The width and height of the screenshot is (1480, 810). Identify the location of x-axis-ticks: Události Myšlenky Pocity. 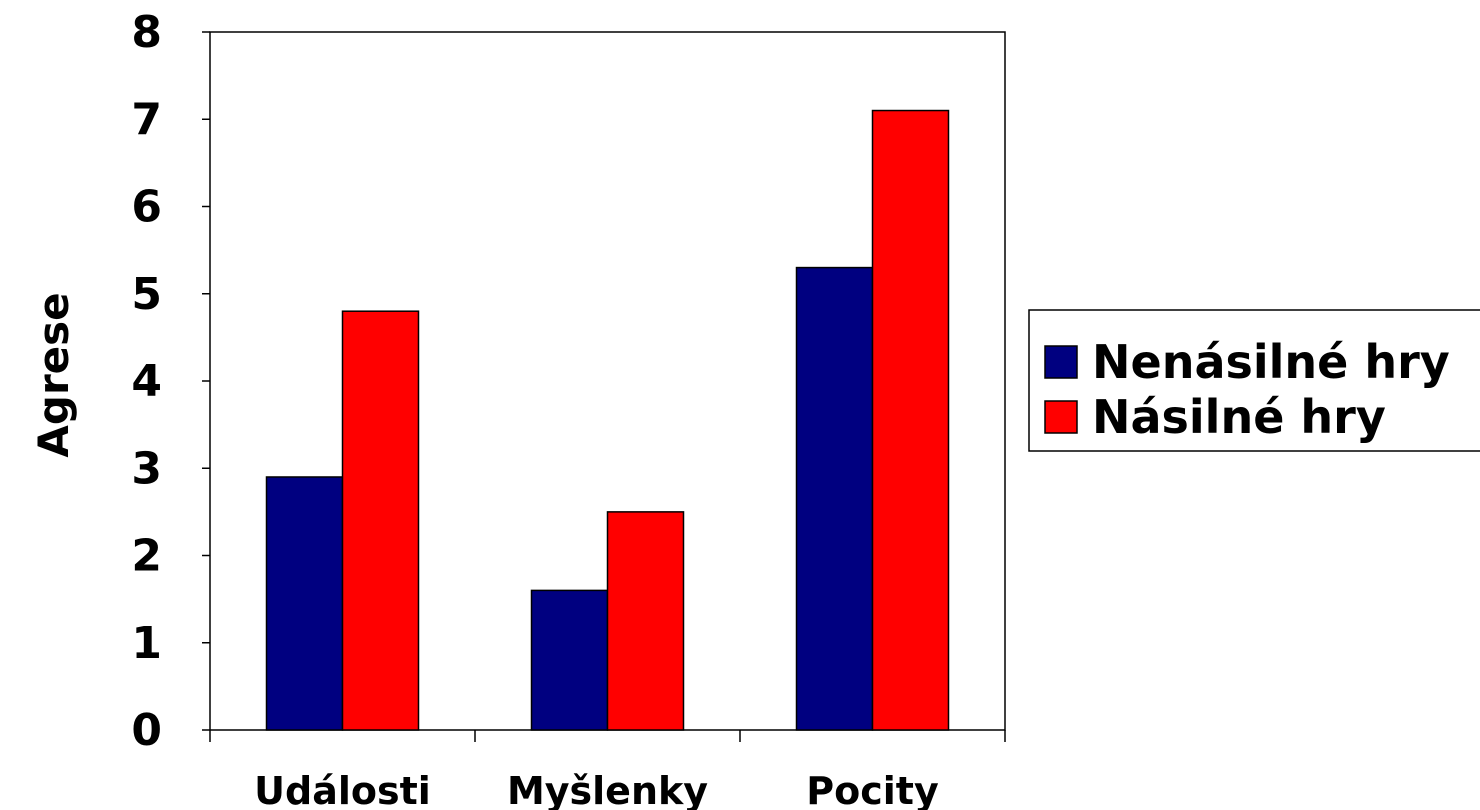
(607, 770).